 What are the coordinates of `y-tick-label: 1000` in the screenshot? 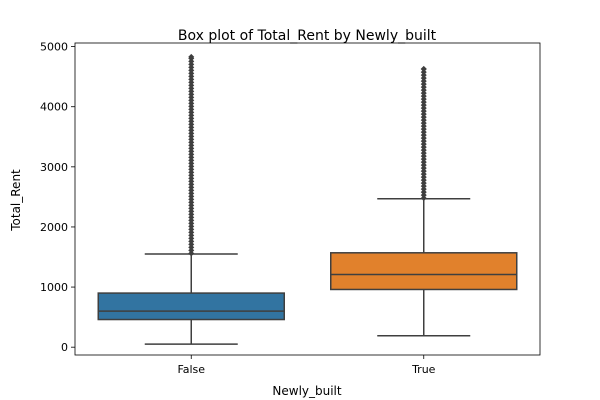 It's located at (54, 287).